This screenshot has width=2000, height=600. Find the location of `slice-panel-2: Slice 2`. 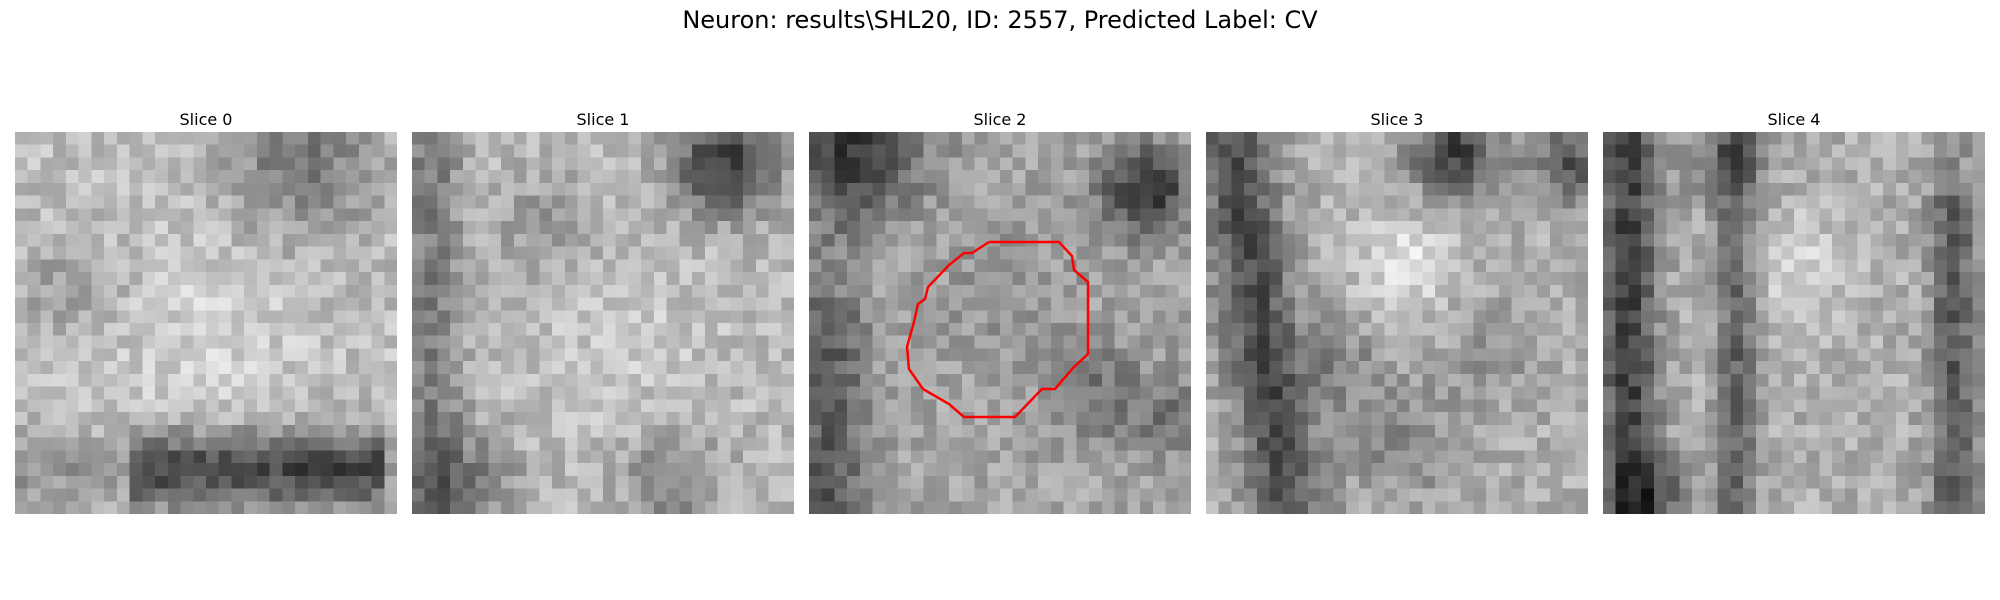

slice-panel-2: Slice 2 is located at coordinates (1000, 311).